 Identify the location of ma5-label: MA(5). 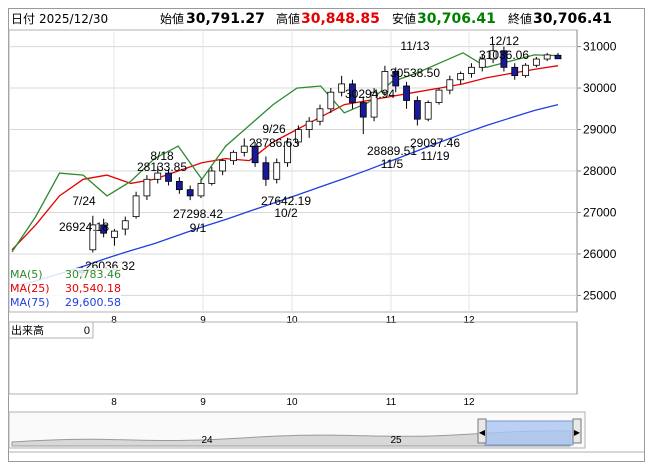
(26, 274).